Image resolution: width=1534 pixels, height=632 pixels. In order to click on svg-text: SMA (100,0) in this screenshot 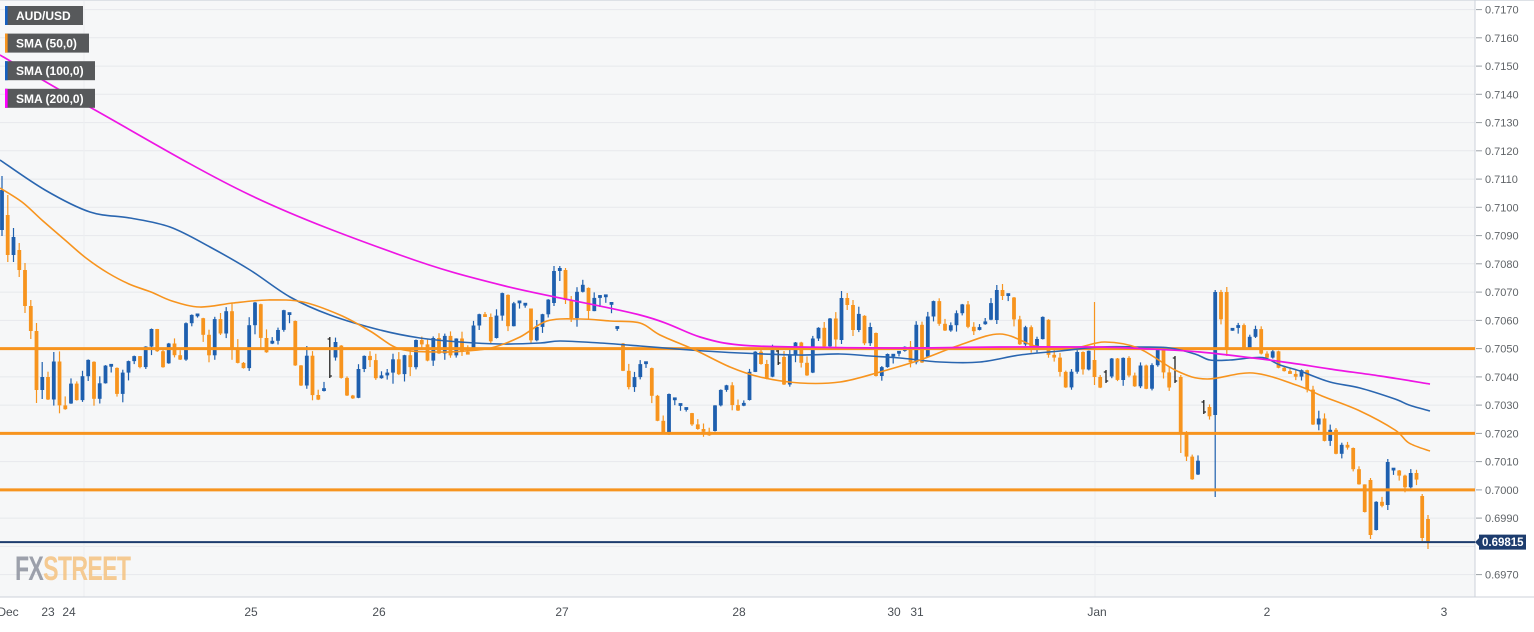, I will do `click(50, 71)`.